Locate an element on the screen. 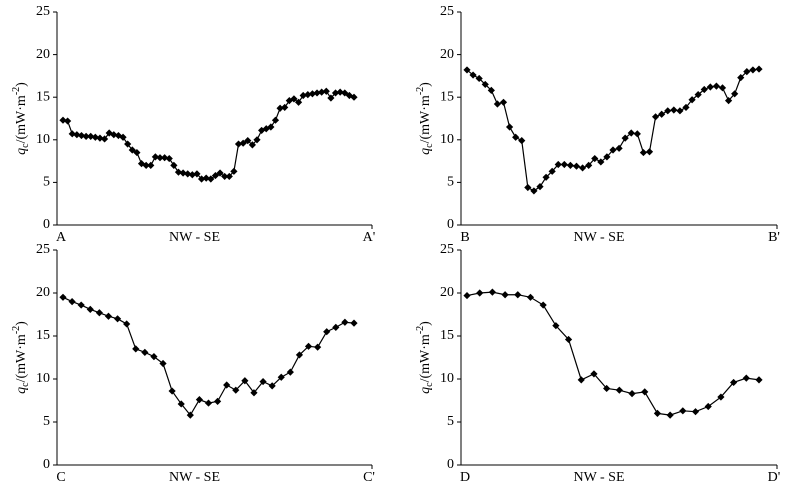 This screenshot has width=793, height=494. y-tick-label: 25 is located at coordinates (447, 11).